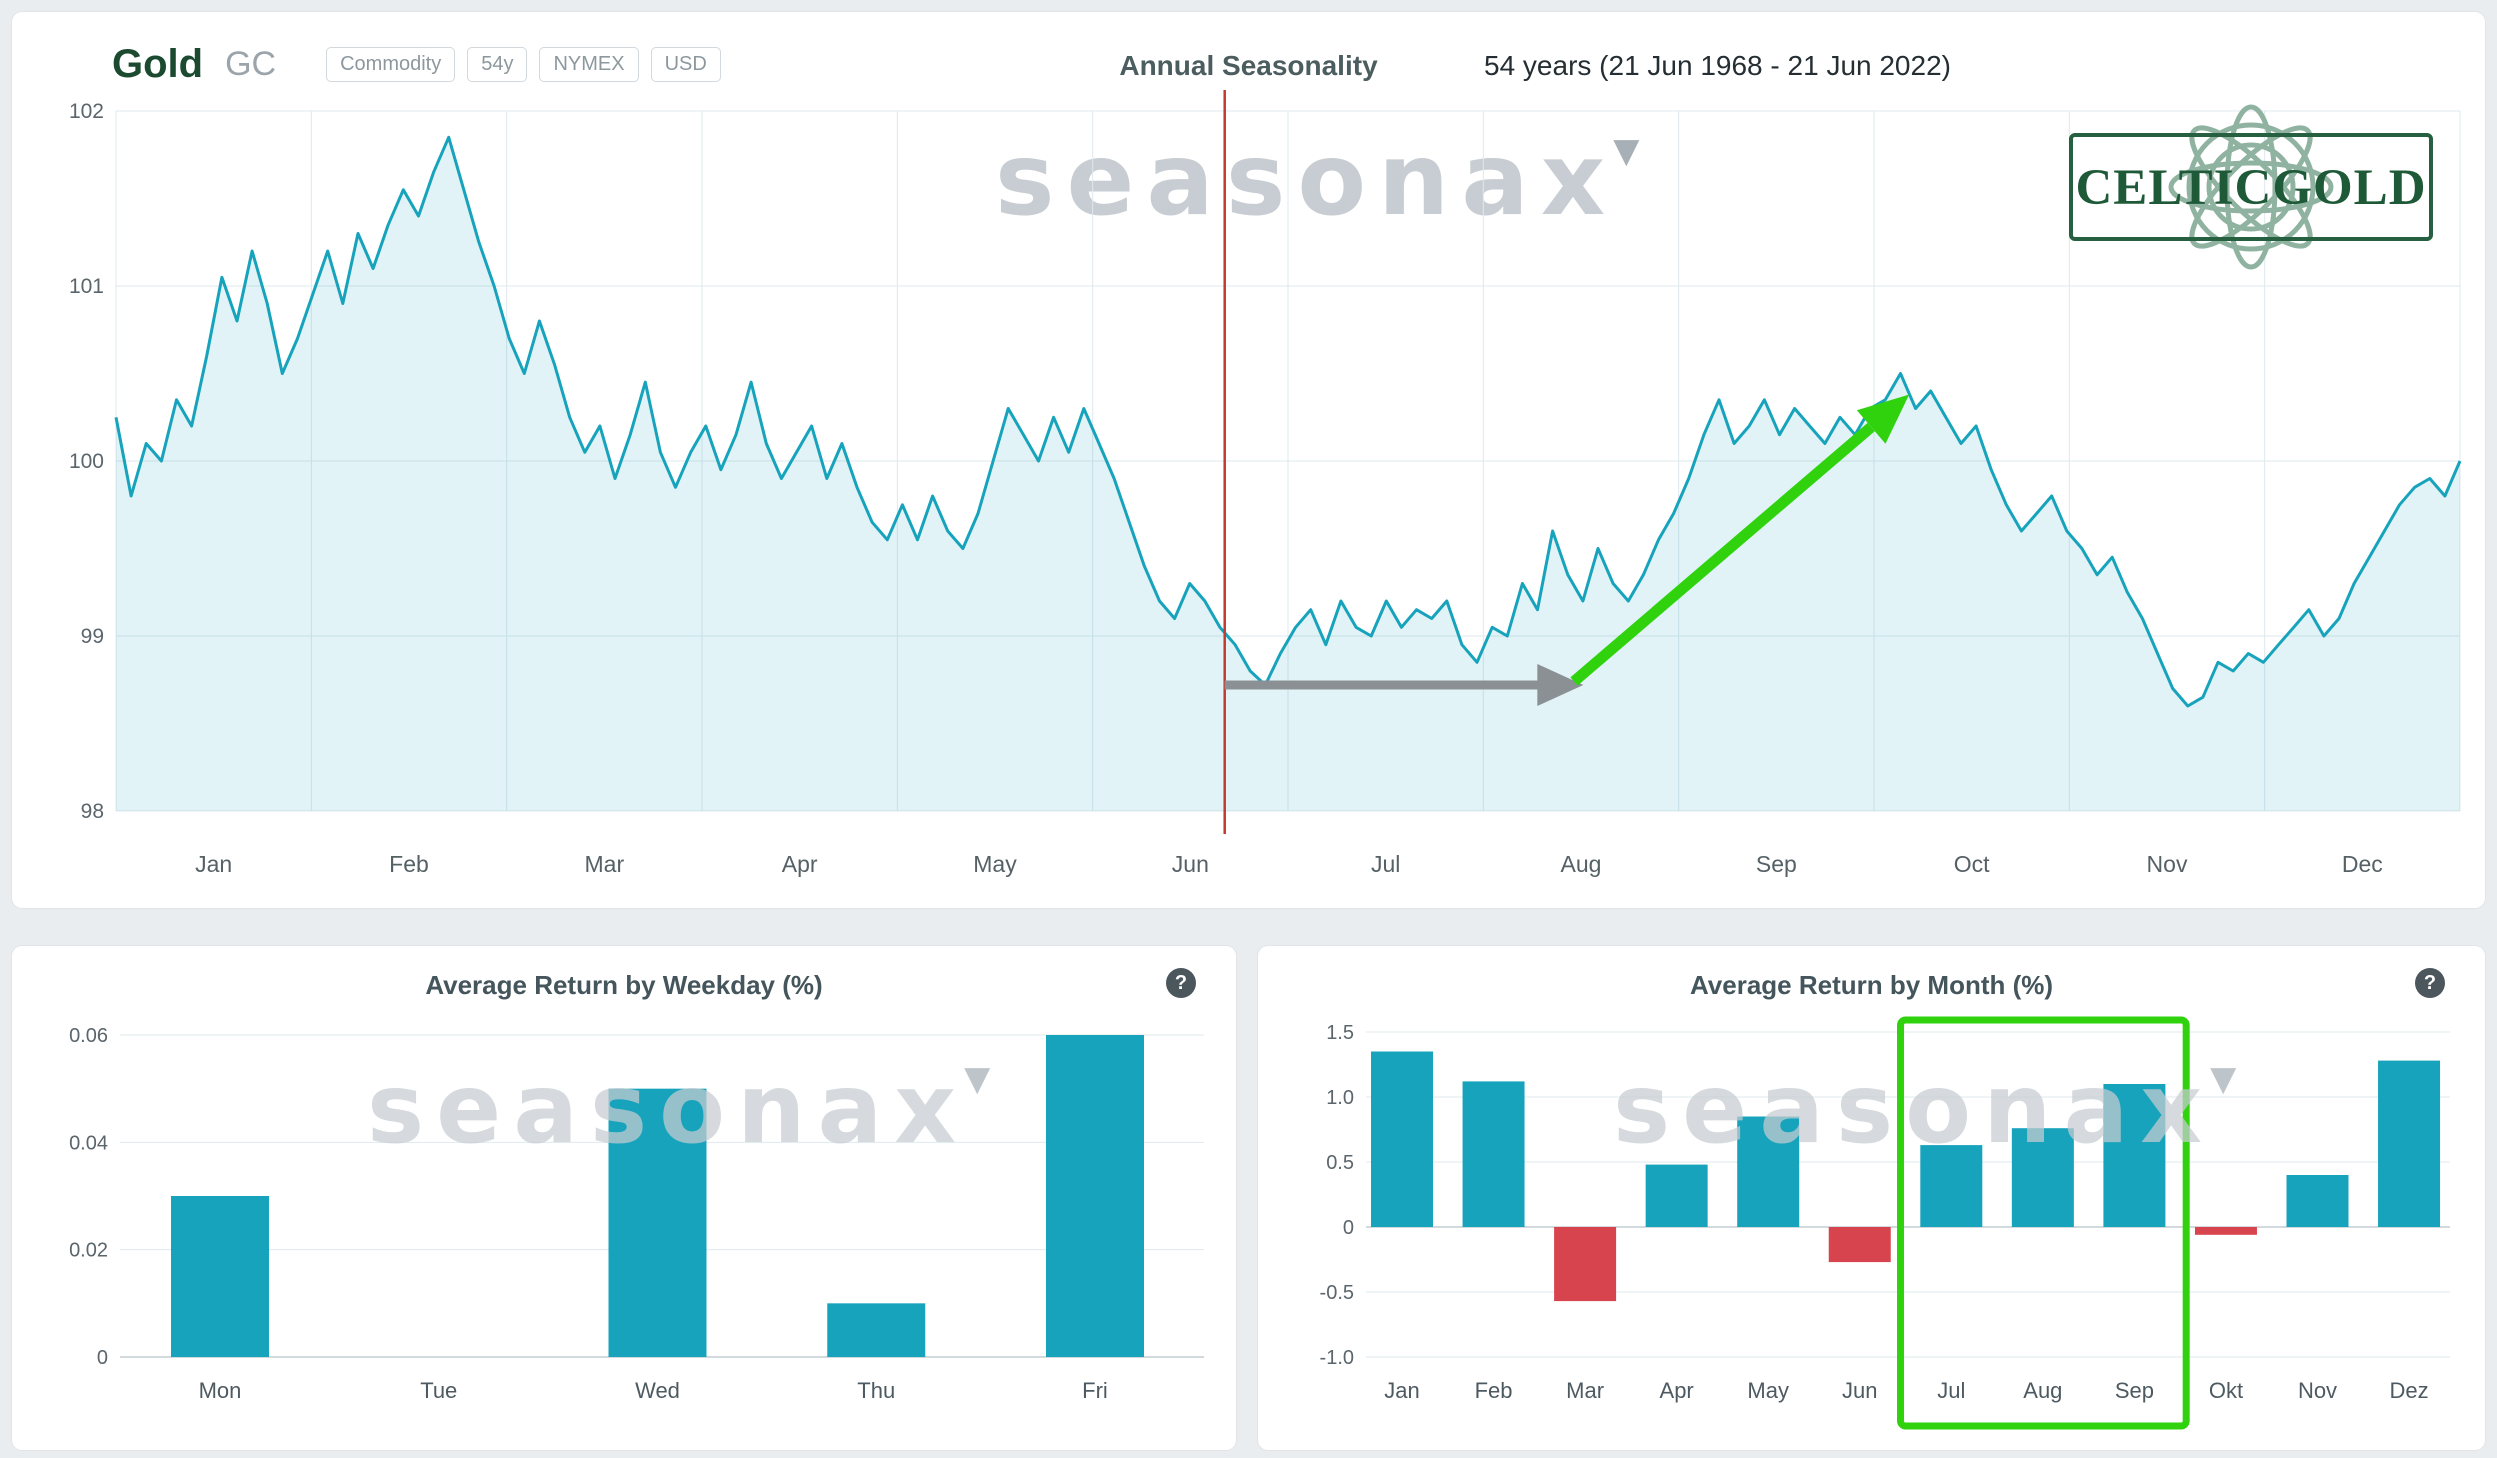 The height and width of the screenshot is (1458, 2497). What do you see at coordinates (657, 1390) in the screenshot?
I see `category-label: Wed` at bounding box center [657, 1390].